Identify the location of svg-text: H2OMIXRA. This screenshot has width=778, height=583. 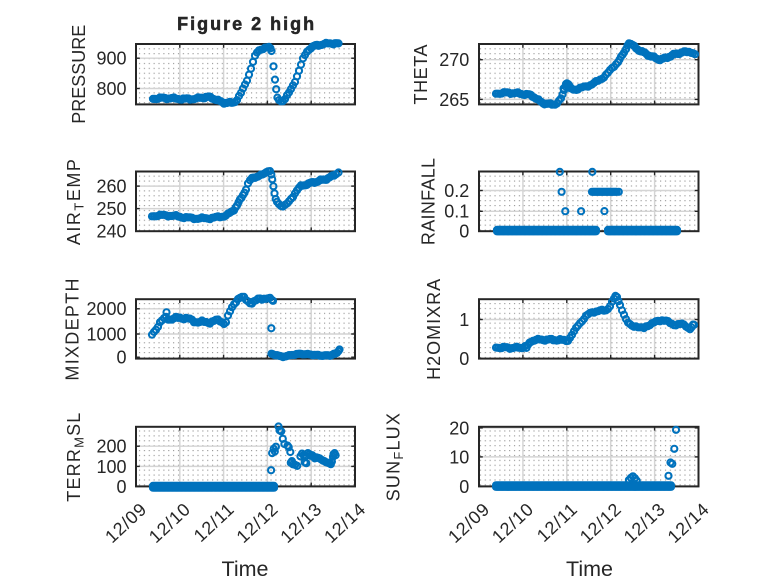
(434, 329).